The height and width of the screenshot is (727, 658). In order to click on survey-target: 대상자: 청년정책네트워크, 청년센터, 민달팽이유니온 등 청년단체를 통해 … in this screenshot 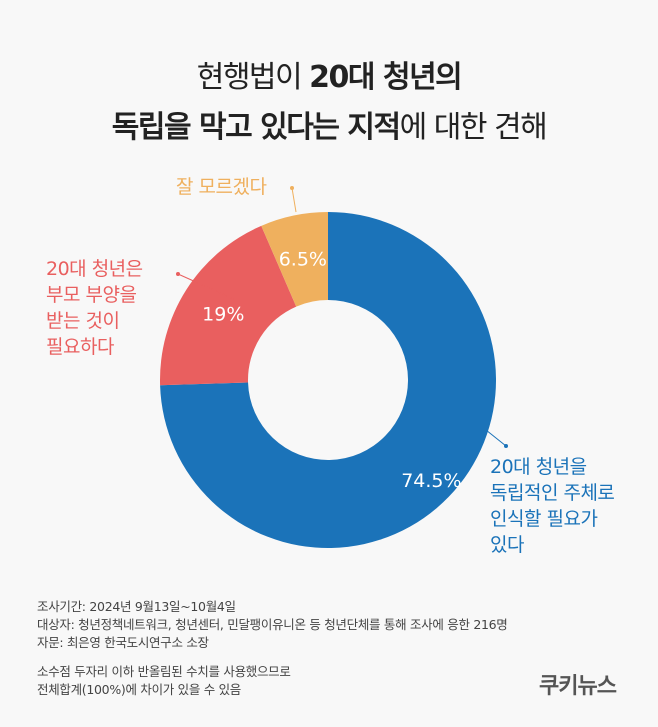, I will do `click(272, 624)`.